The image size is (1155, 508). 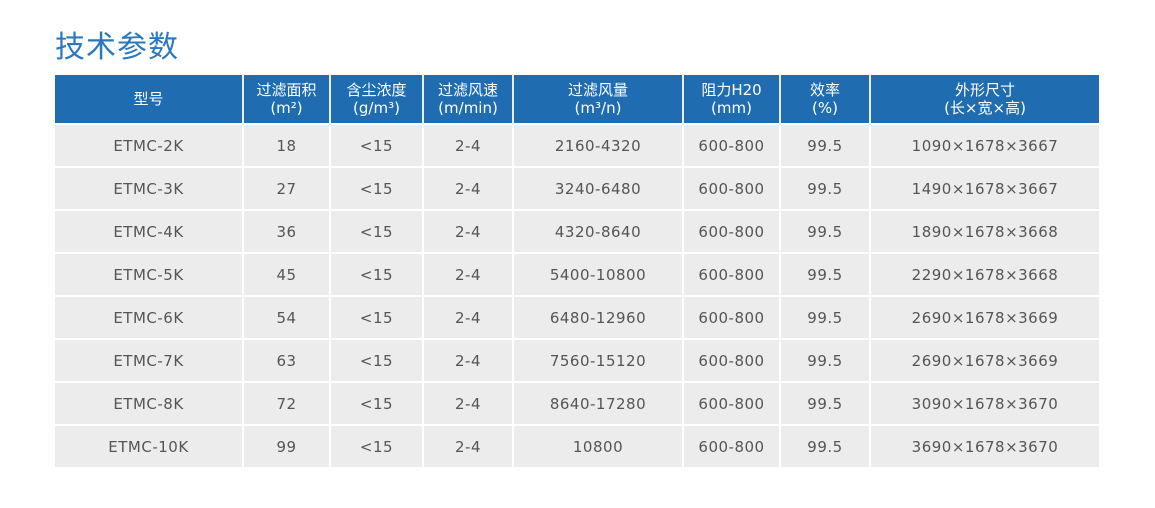 I want to click on column-header: 含尘浓度 (g/m³), so click(x=376, y=99).